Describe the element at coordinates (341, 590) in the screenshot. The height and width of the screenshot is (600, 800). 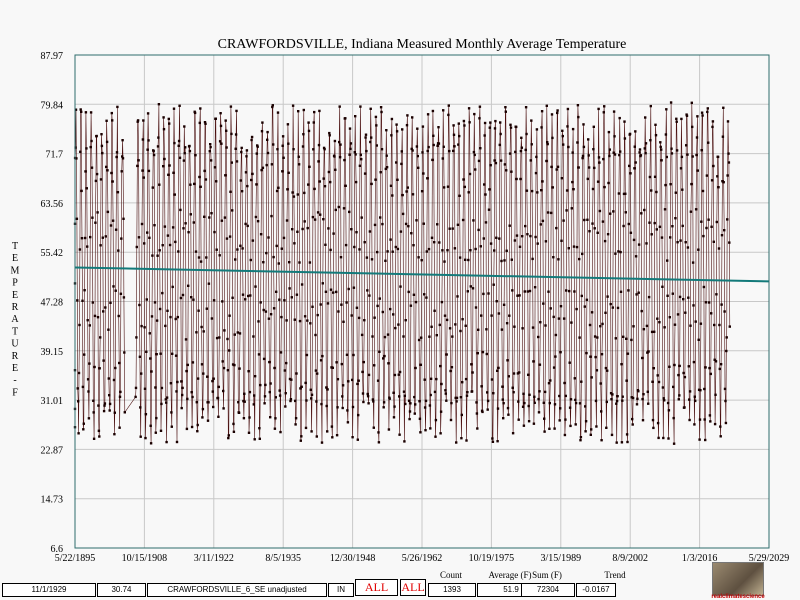
I see `state-field: IN` at that location.